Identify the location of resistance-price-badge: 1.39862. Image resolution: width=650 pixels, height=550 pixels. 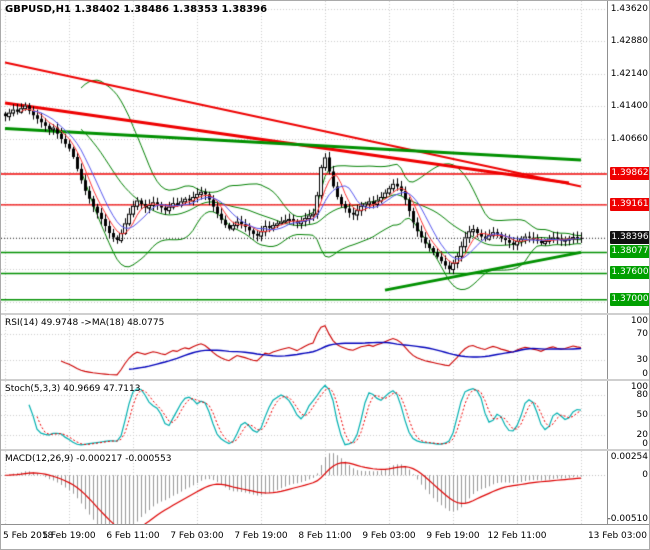
(629, 174).